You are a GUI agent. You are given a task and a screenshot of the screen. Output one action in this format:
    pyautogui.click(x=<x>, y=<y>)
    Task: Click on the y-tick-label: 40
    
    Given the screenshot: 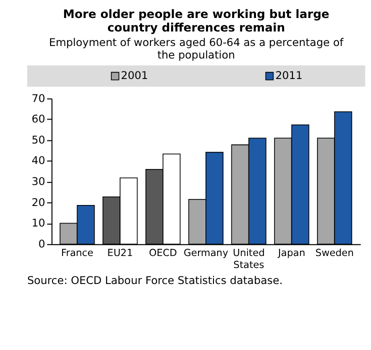 What is the action you would take?
    pyautogui.click(x=39, y=161)
    